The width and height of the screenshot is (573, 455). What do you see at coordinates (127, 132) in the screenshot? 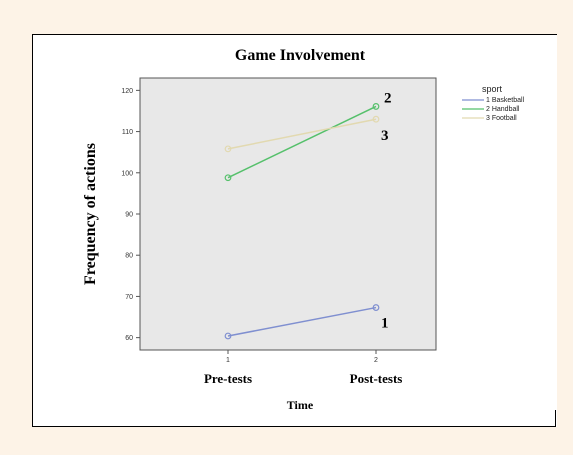
I see `y-tick-label: 110` at bounding box center [127, 132].